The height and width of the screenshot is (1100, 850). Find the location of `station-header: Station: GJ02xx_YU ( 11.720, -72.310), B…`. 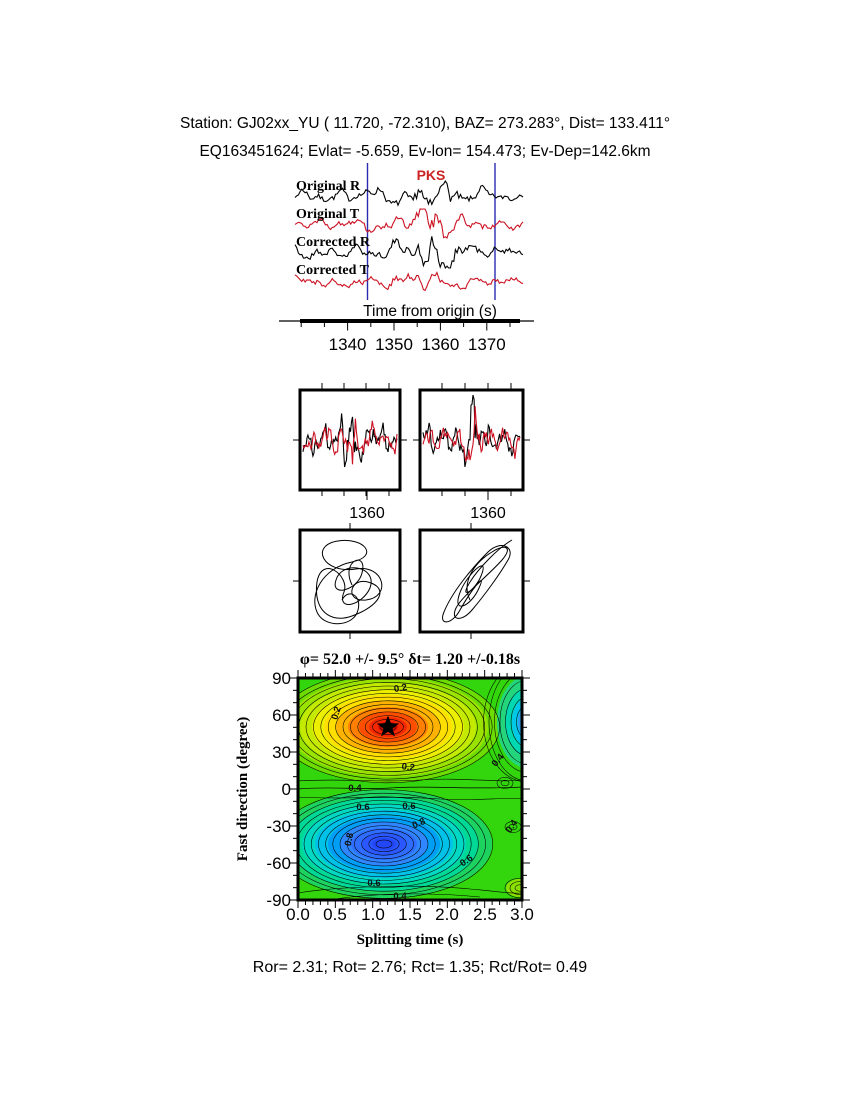

station-header: Station: GJ02xx_YU ( 11.720, -72.310), B… is located at coordinates (425, 123).